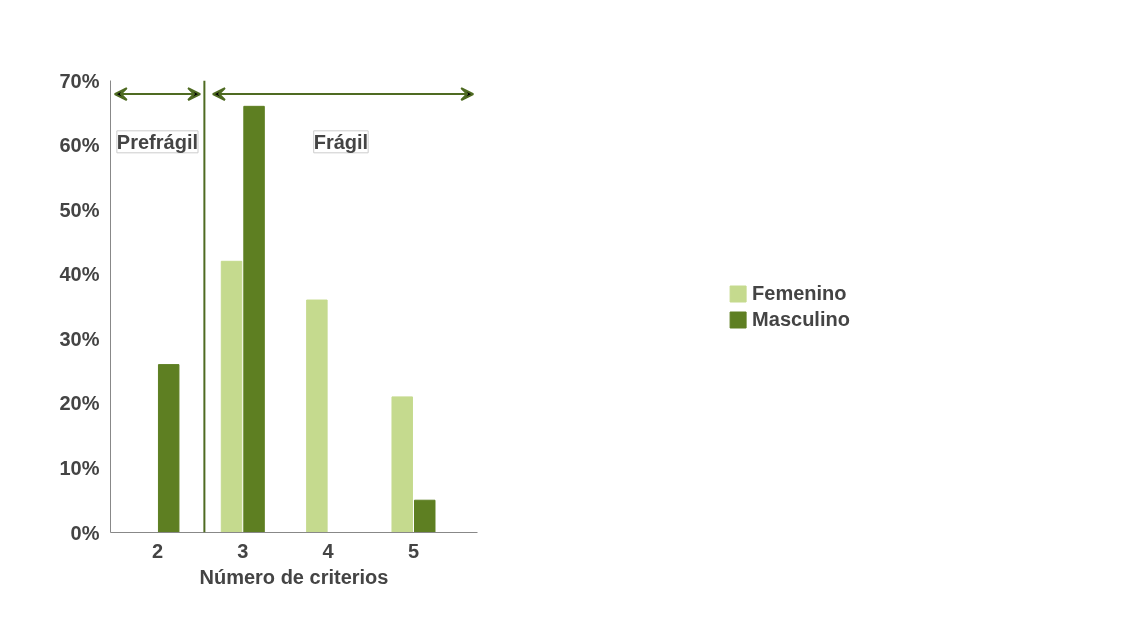  What do you see at coordinates (413, 550) in the screenshot?
I see `x-tick-label: 5` at bounding box center [413, 550].